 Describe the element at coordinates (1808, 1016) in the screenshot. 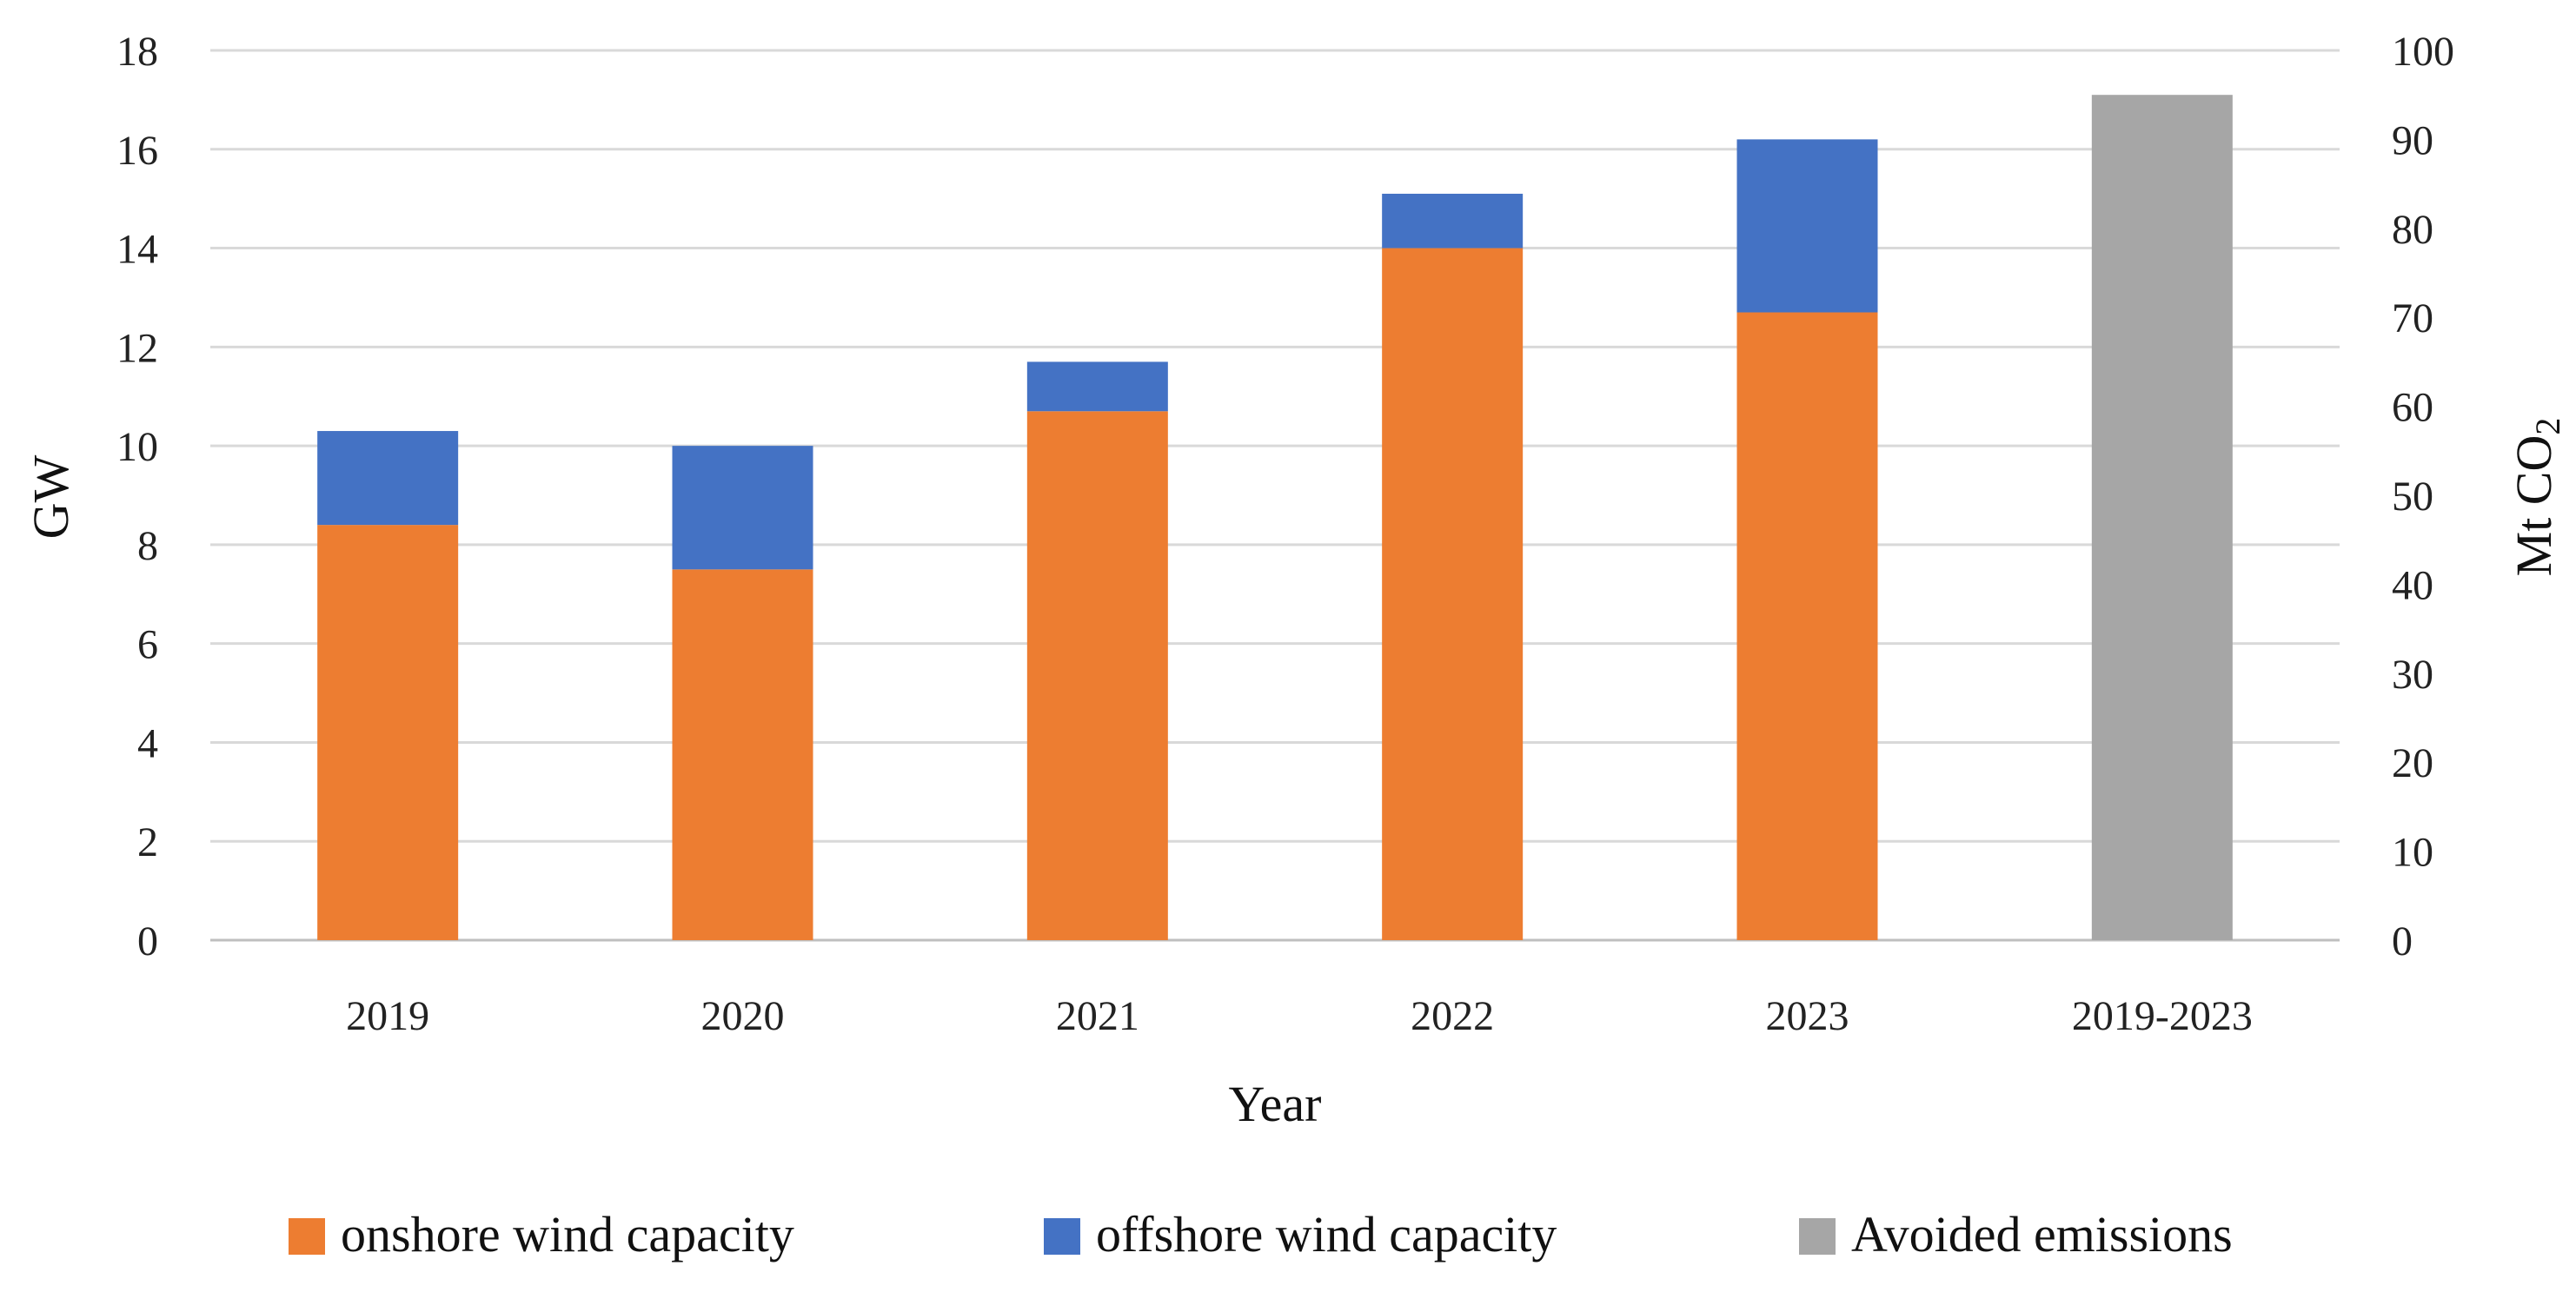

I see `x-tick-label: 2023` at that location.